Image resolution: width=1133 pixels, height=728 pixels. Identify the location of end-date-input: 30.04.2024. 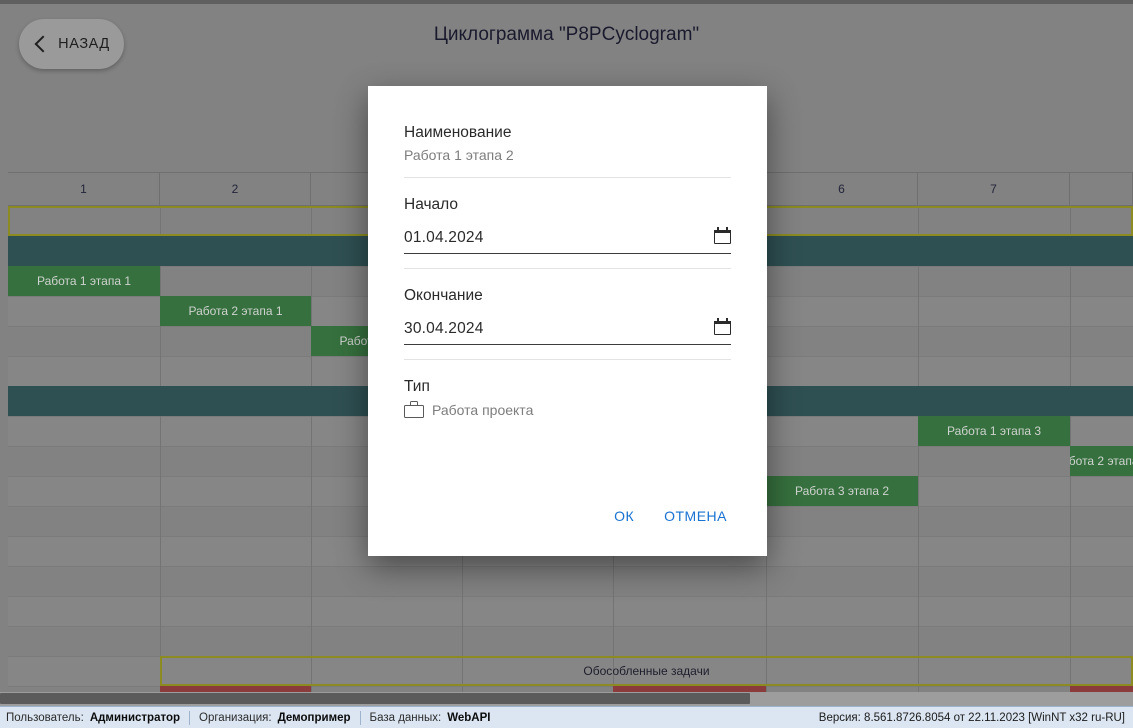
(567, 331).